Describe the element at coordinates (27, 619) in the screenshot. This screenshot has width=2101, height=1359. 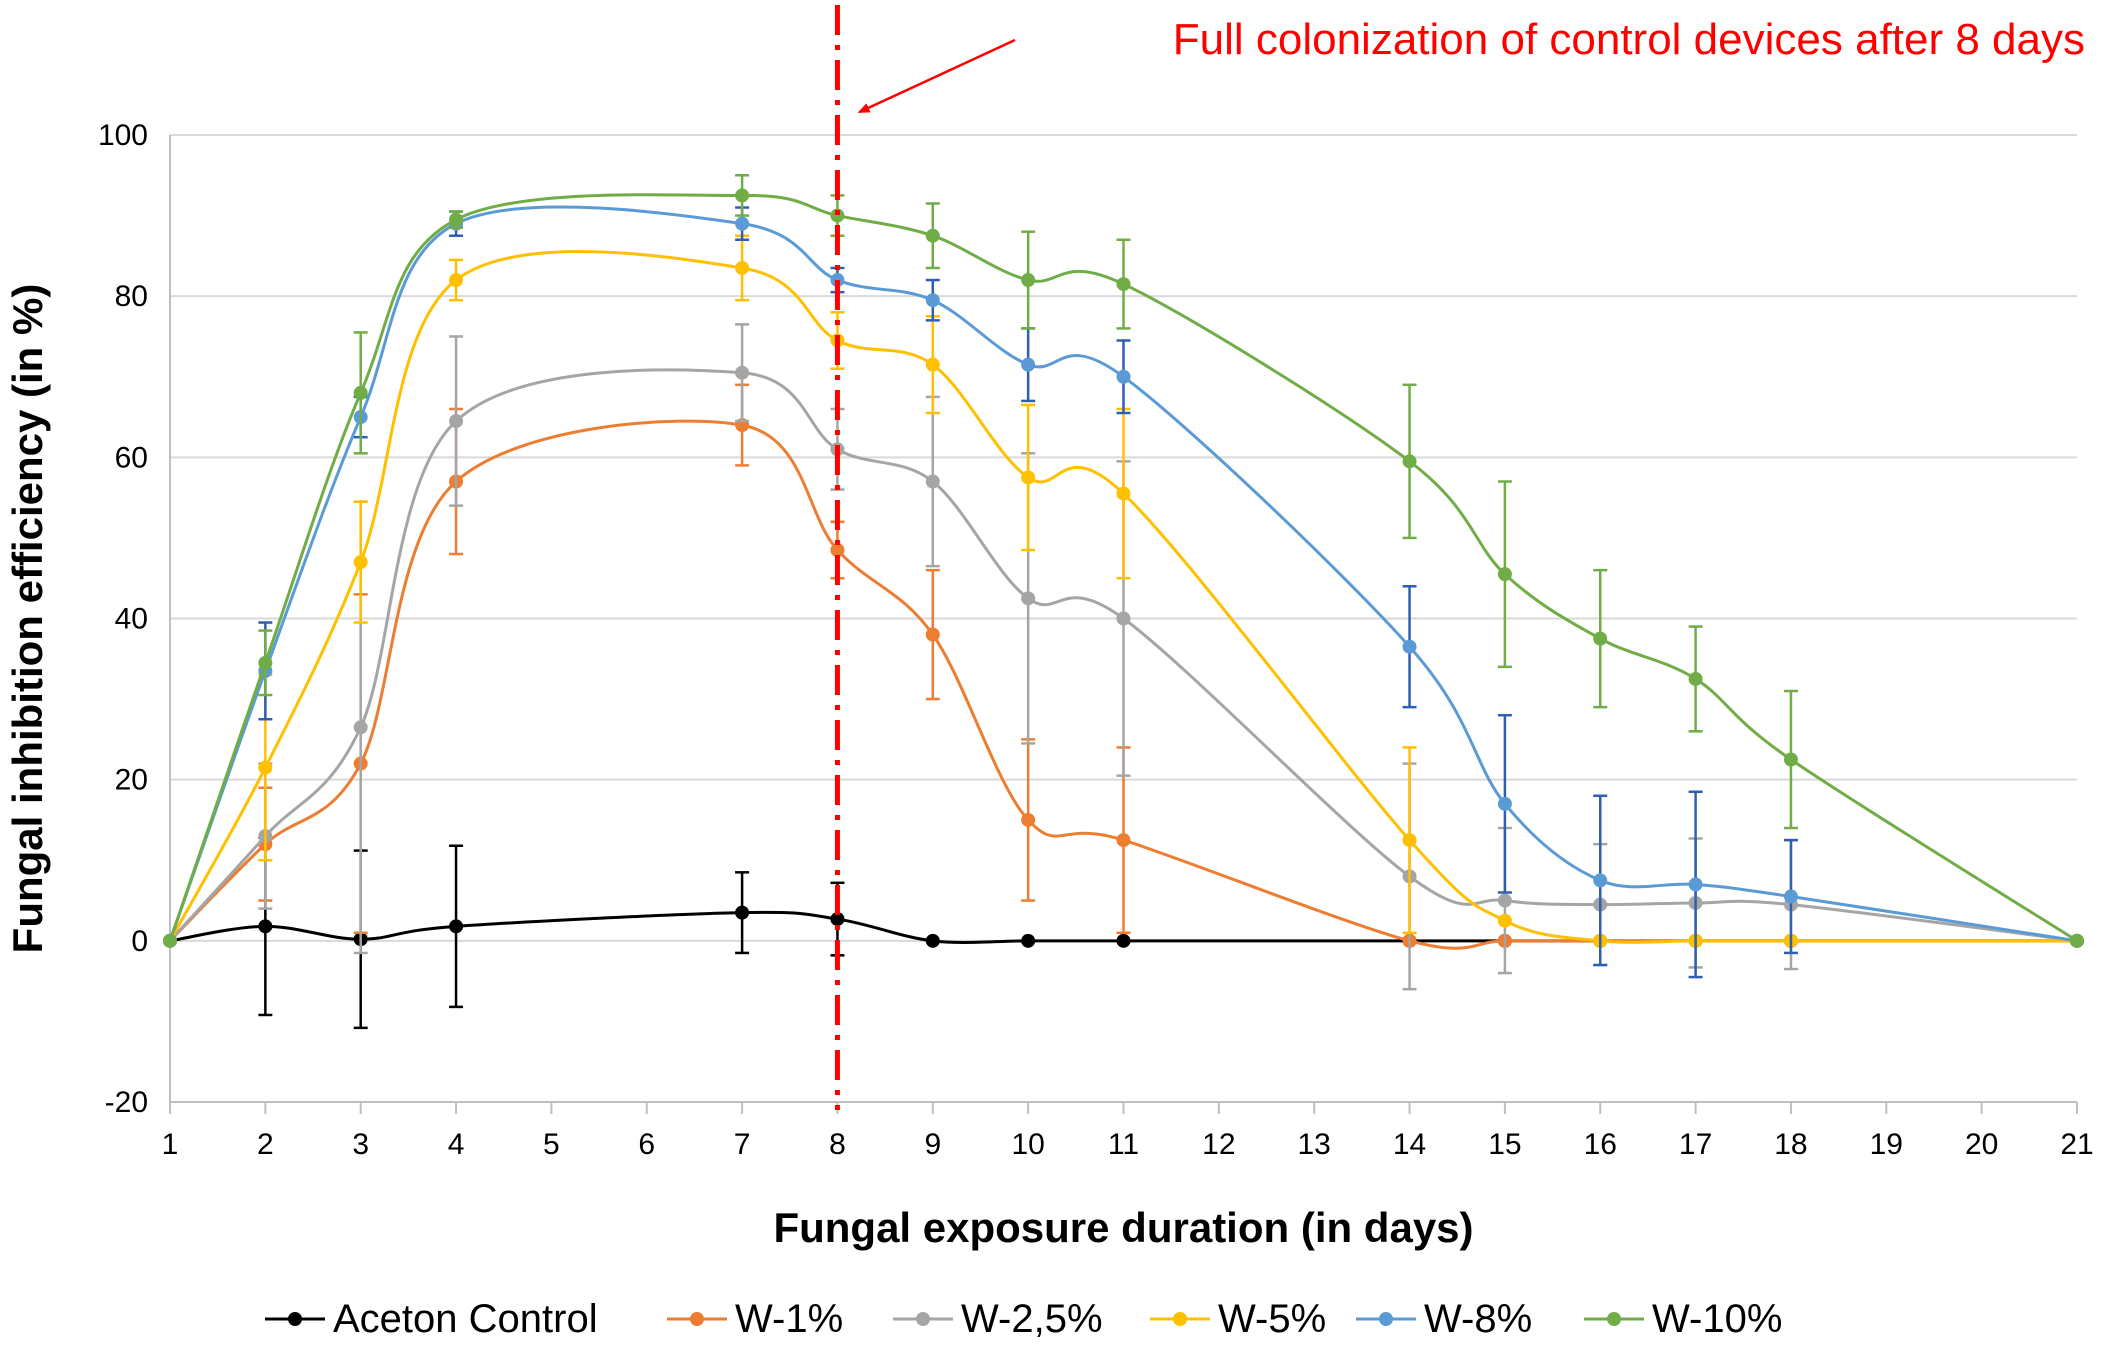
I see `y-axis-title: Fungal inhibition efficiency (in %)` at that location.